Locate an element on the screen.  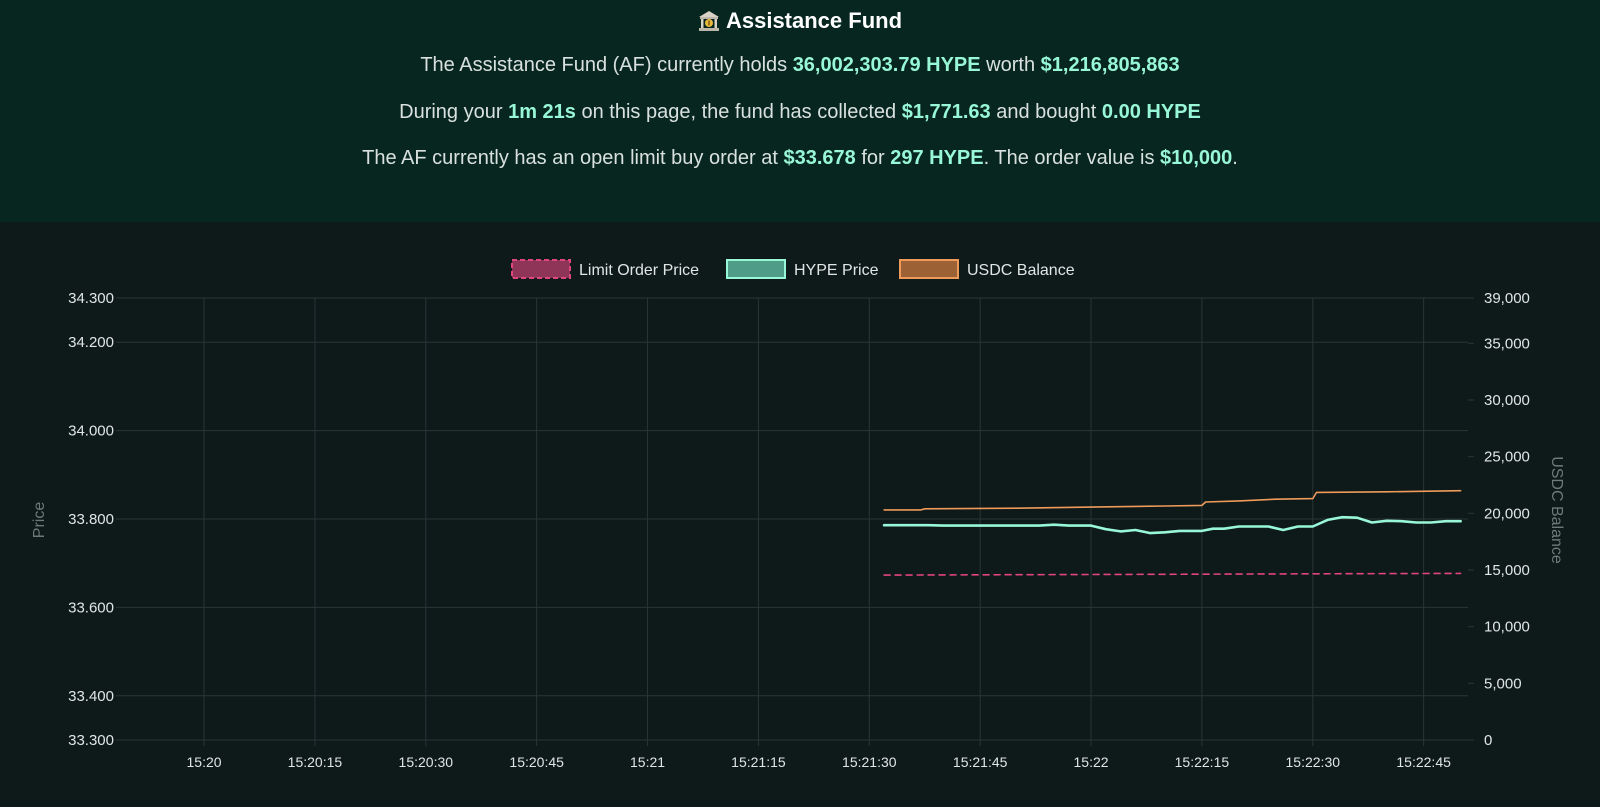
session-mid2: and bought is located at coordinates (1046, 112).